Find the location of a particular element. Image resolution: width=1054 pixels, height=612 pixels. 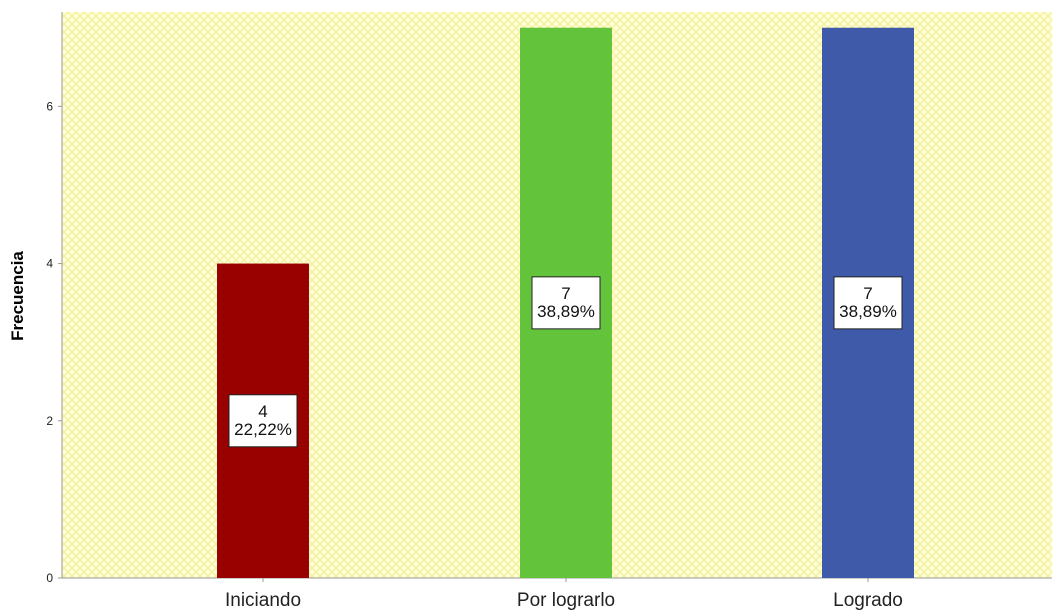

x-category-label: Iniciando is located at coordinates (263, 600).